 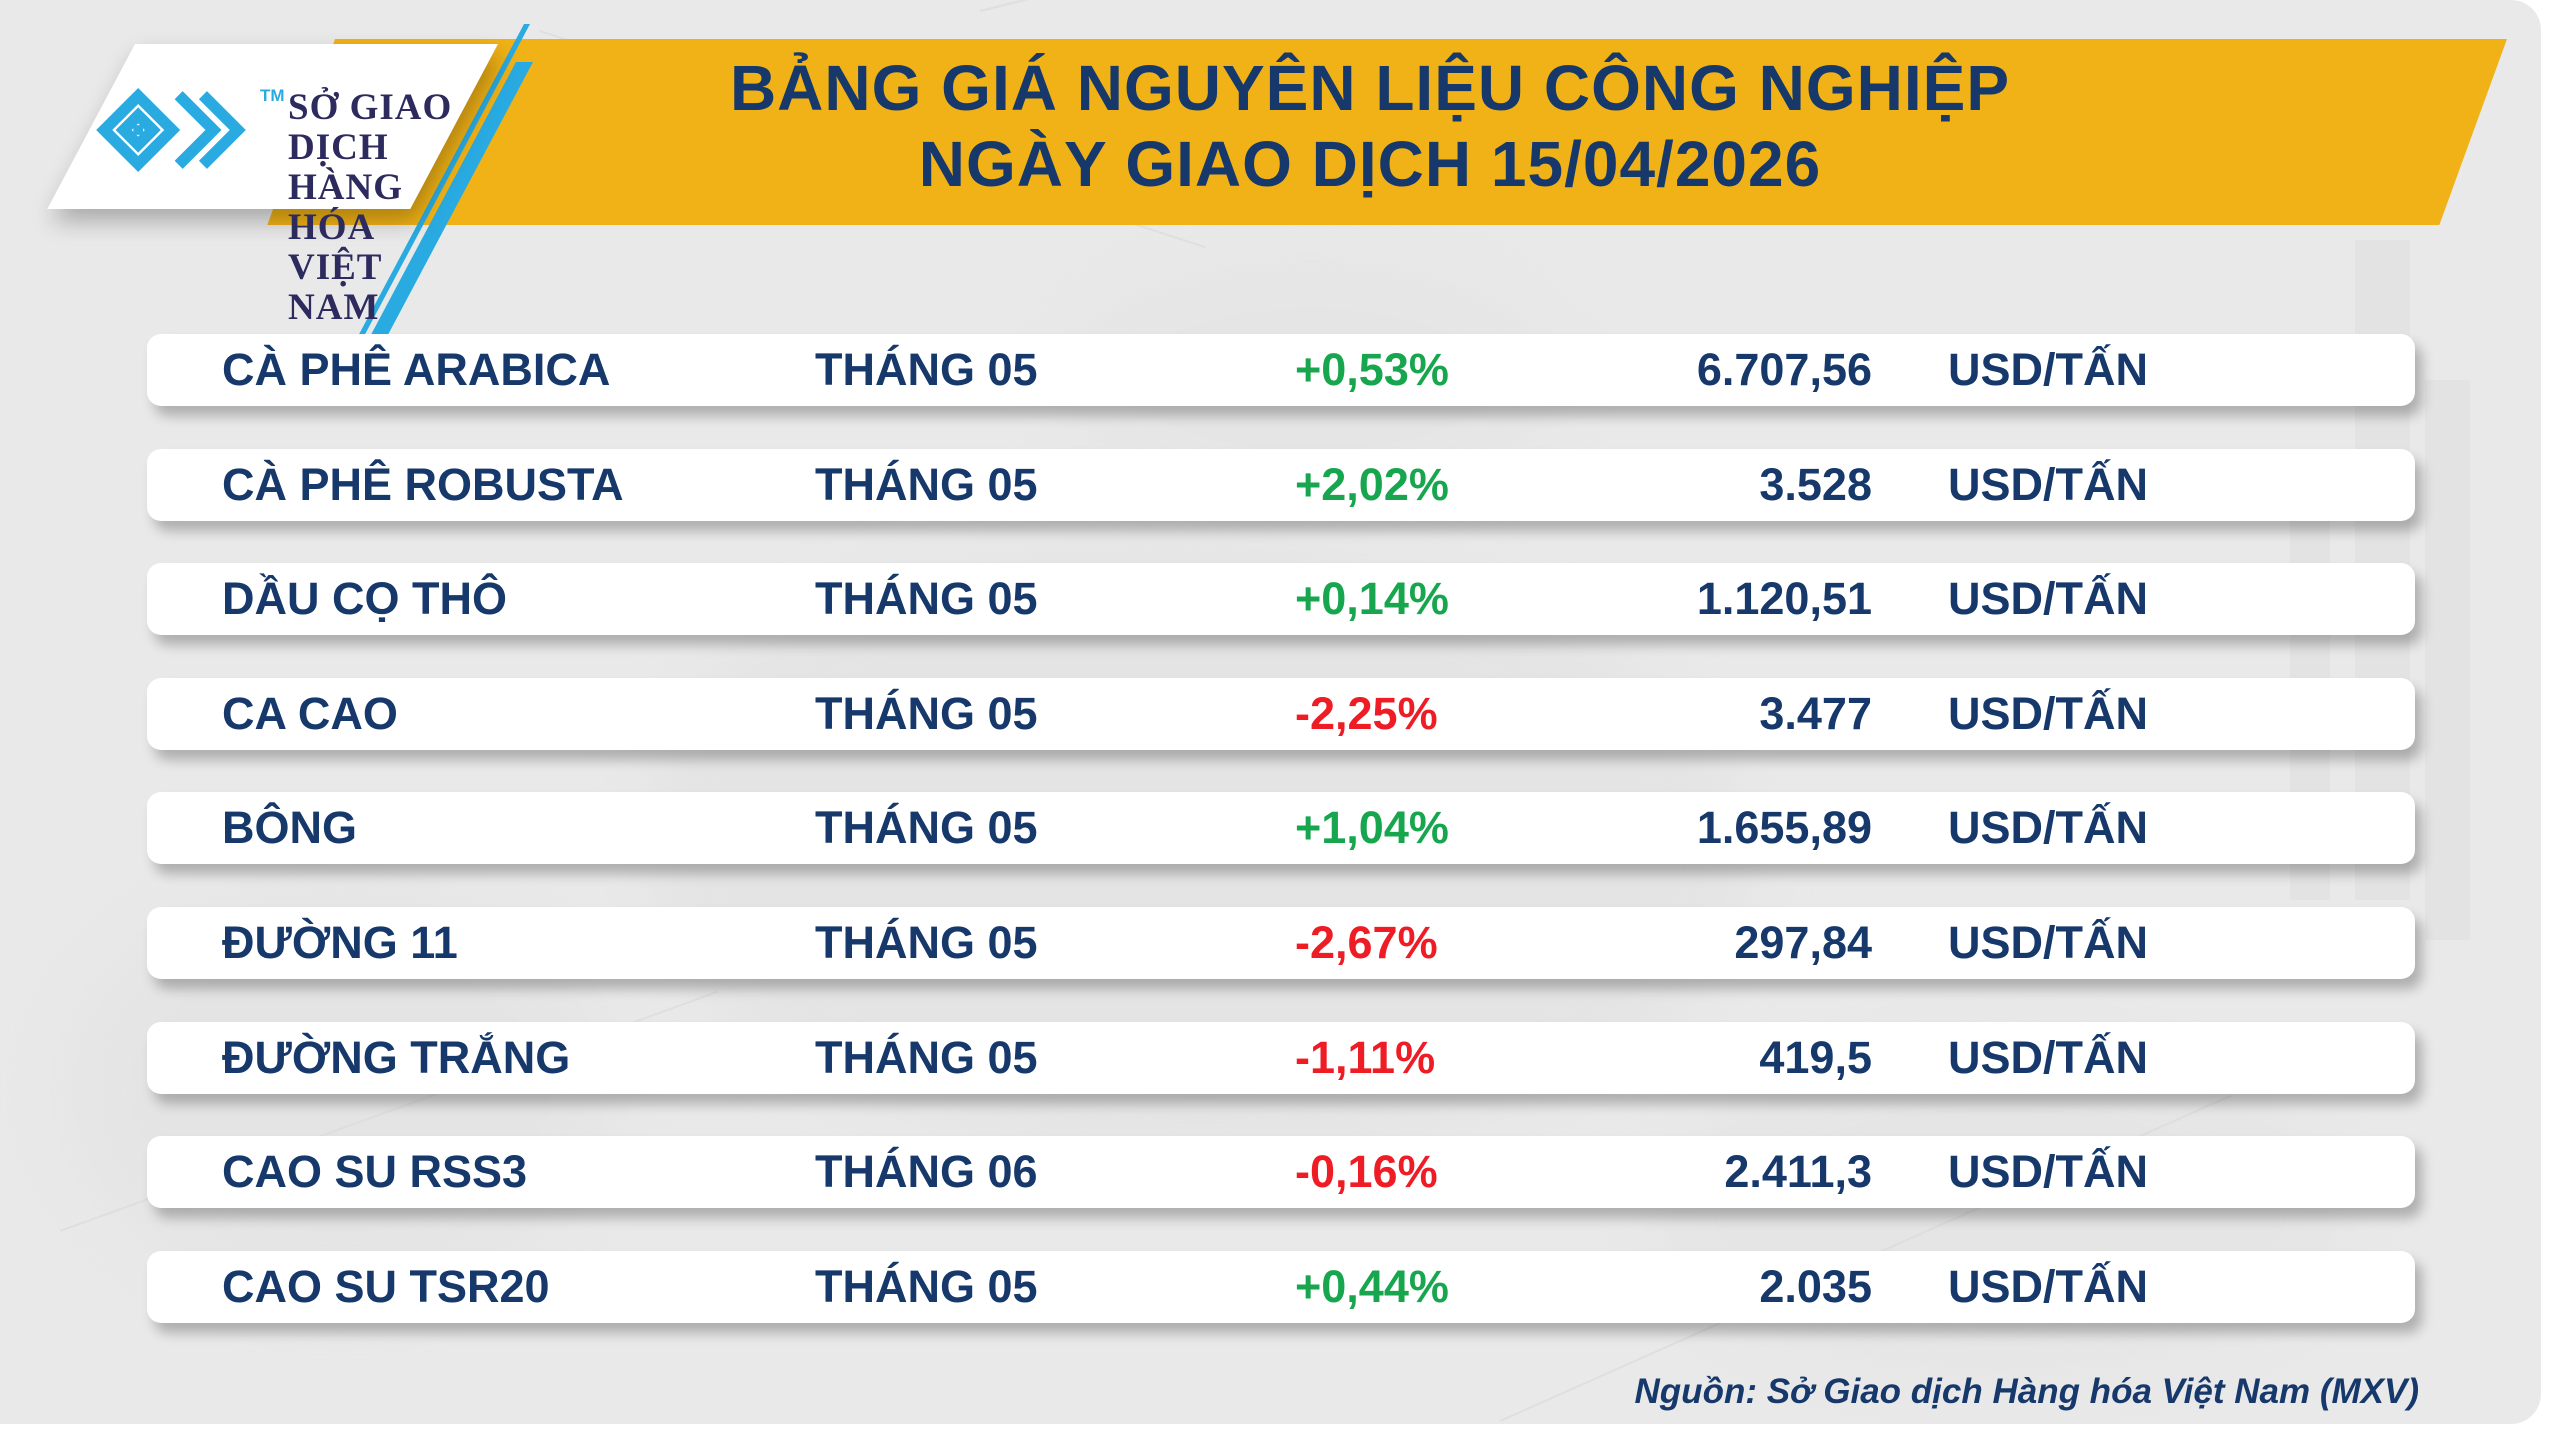 I want to click on table-row: BÔNG THÁNG 05 +1,04% 1.655,89 USD/TẤN, so click(x=1281, y=828).